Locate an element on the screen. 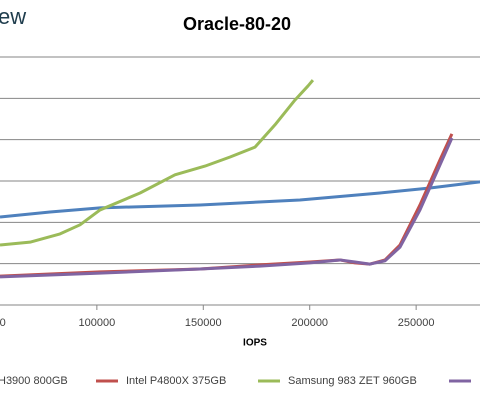 The image size is (480, 401). series-line is located at coordinates (240, 199).